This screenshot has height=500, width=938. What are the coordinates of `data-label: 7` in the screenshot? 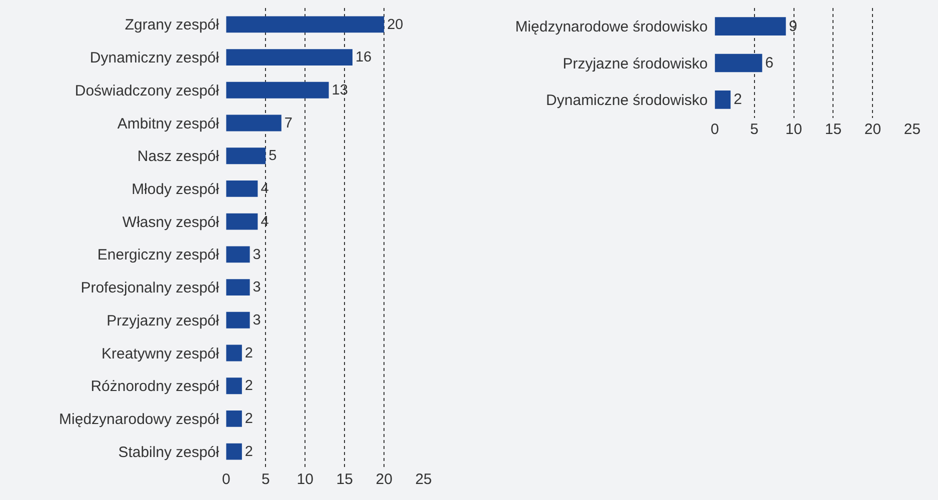 It's located at (288, 123).